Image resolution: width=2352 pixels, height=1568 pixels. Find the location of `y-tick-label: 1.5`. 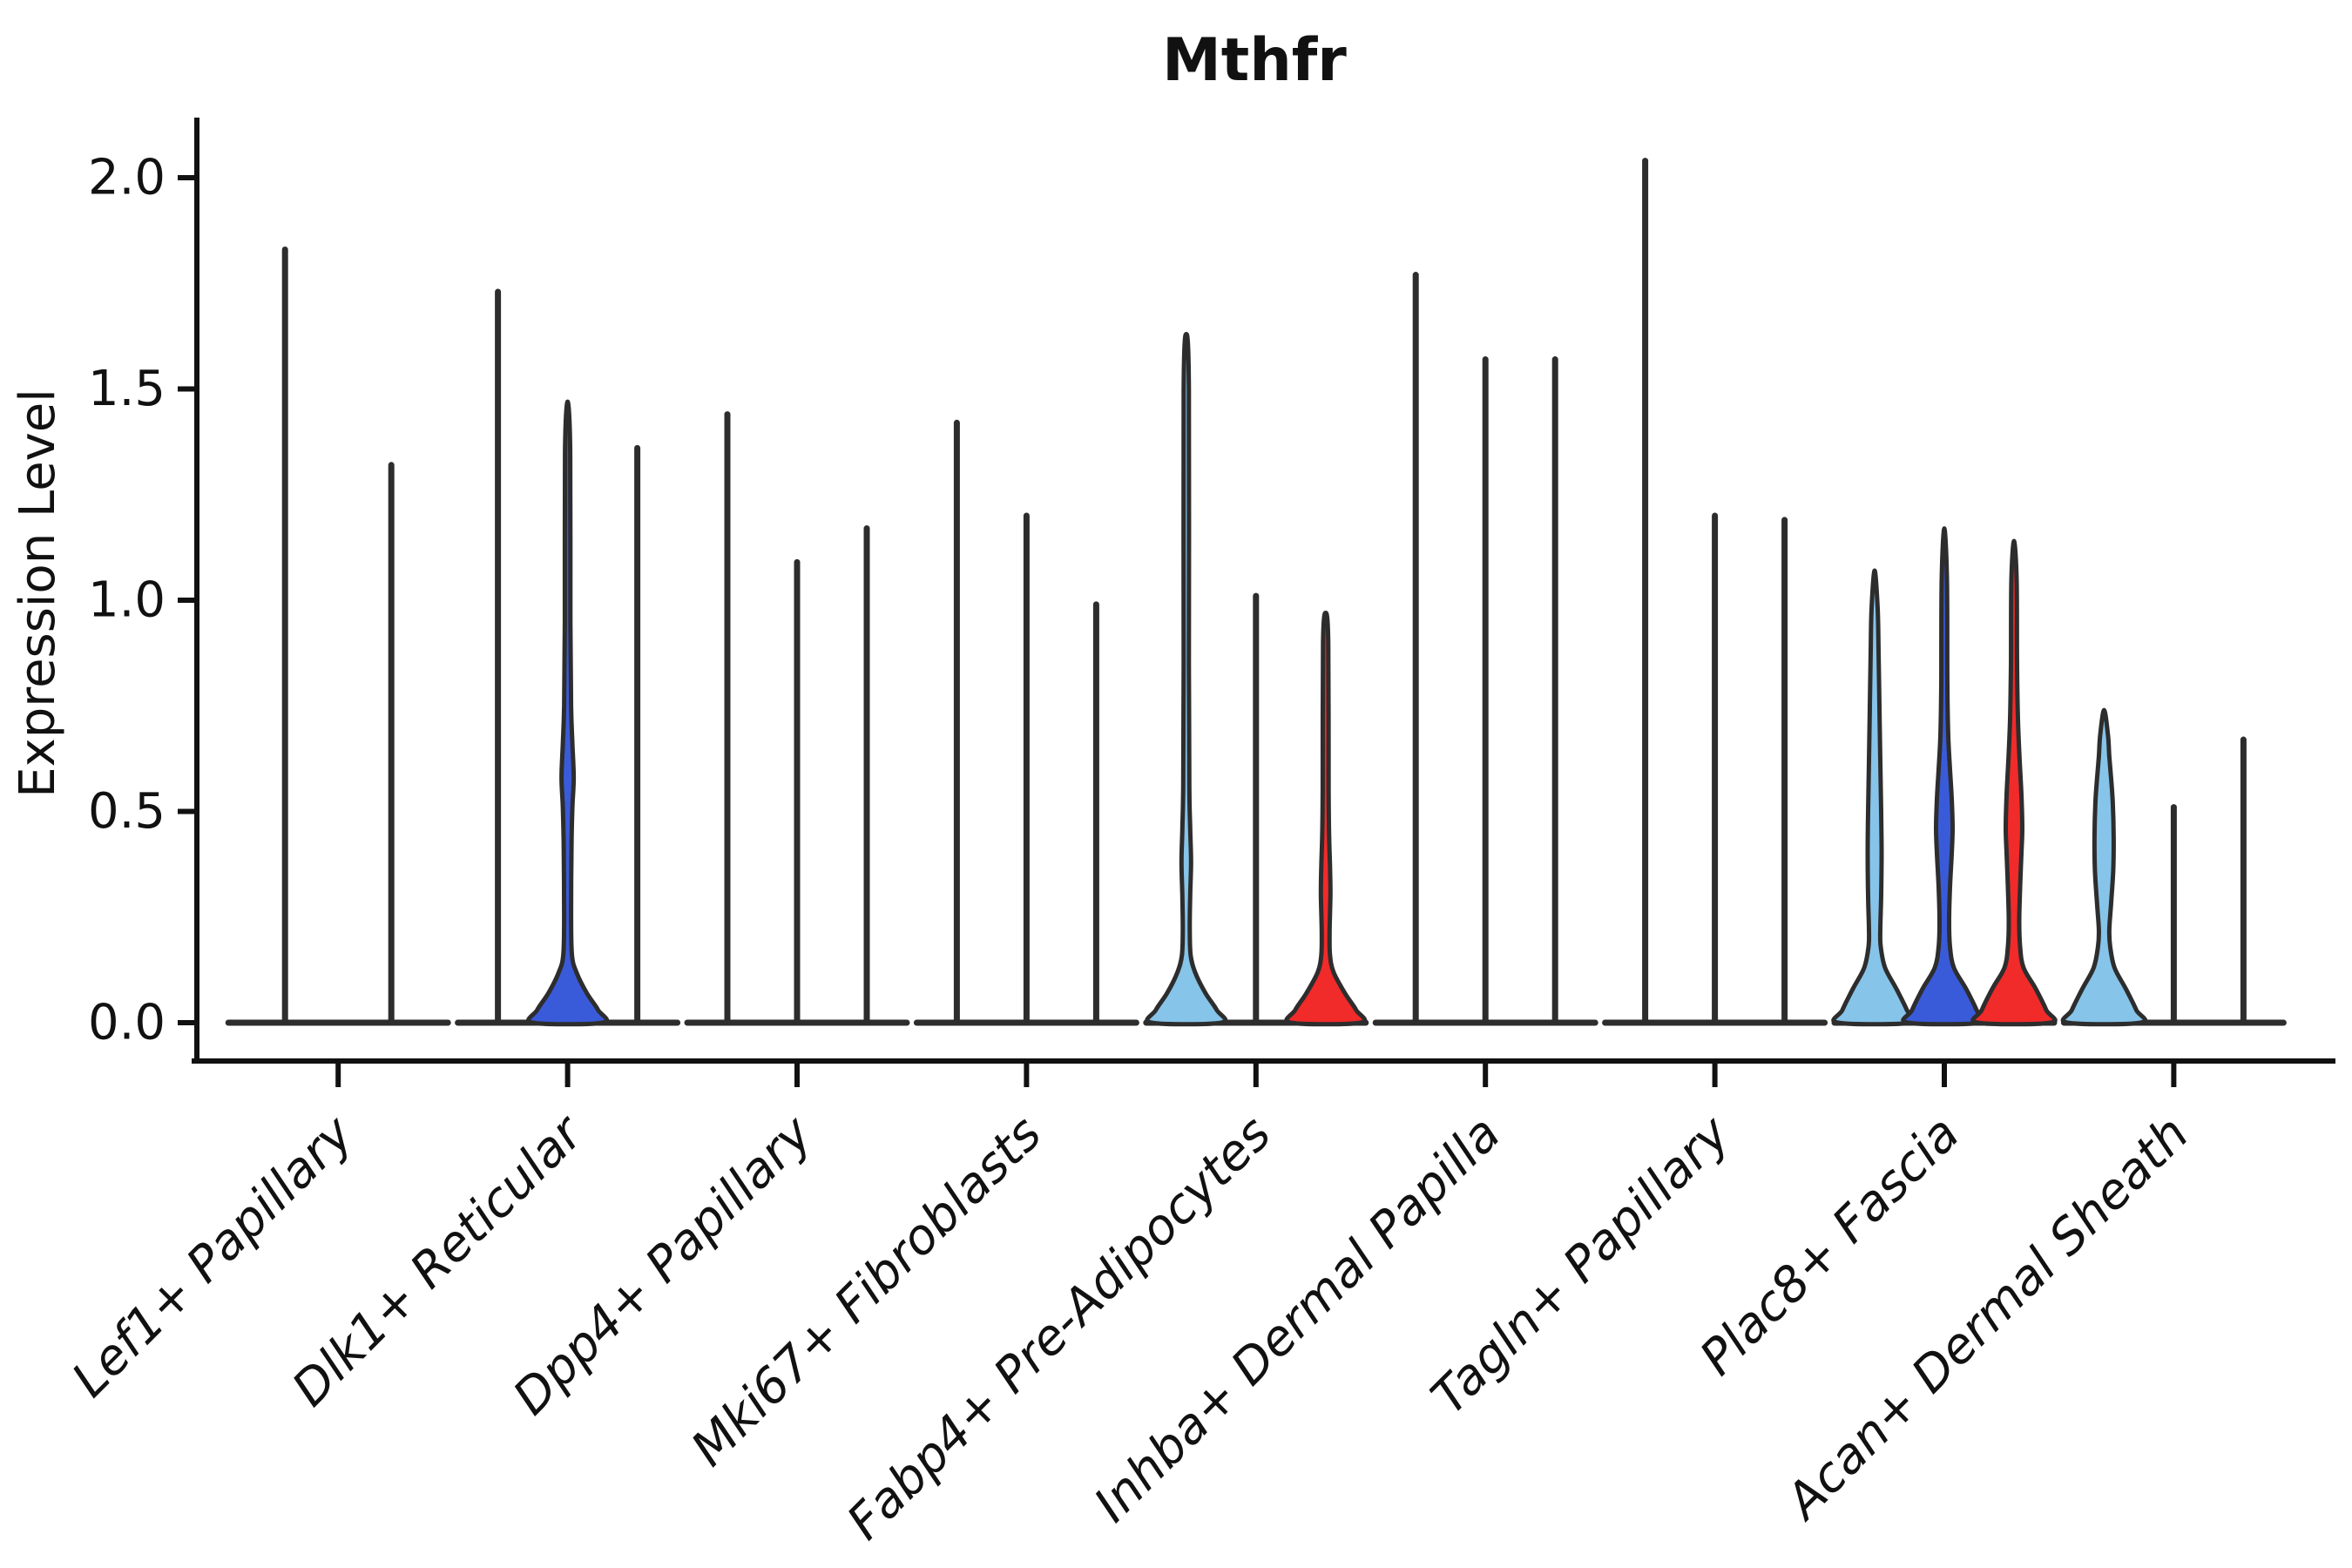

y-tick-label: 1.5 is located at coordinates (127, 389).